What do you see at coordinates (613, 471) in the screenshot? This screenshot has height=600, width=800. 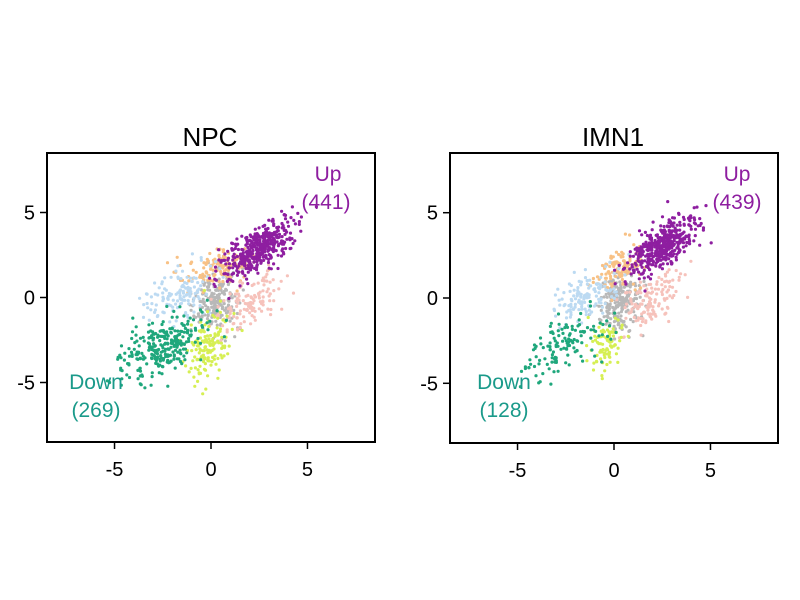 I see `x-tick-label: 0` at bounding box center [613, 471].